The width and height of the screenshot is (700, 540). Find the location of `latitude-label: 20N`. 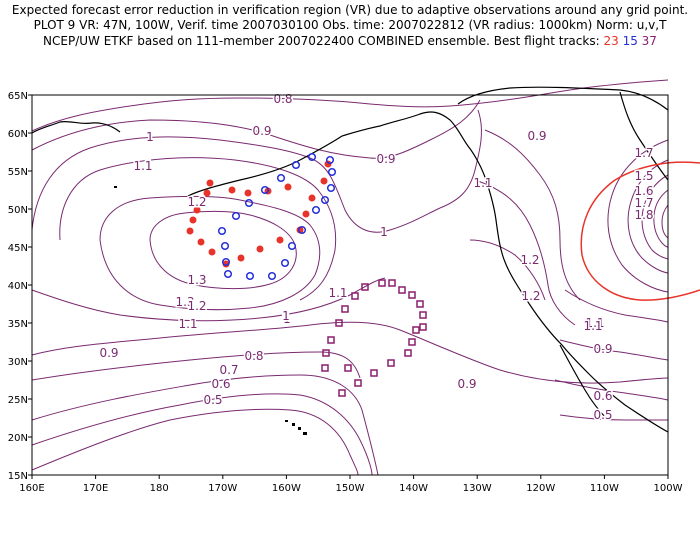

latitude-label: 20N is located at coordinates (18, 438).